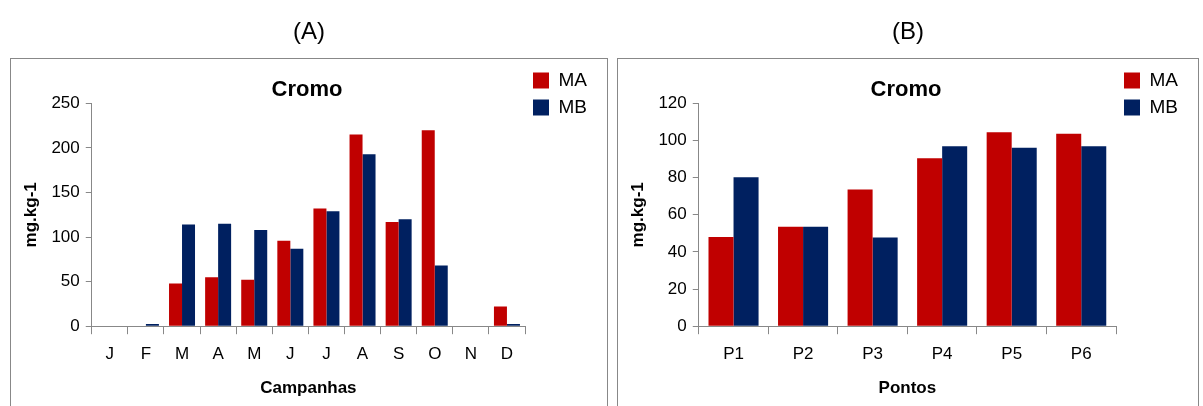 The height and width of the screenshot is (406, 1203). What do you see at coordinates (677, 177) in the screenshot?
I see `y-tick-label: 80` at bounding box center [677, 177].